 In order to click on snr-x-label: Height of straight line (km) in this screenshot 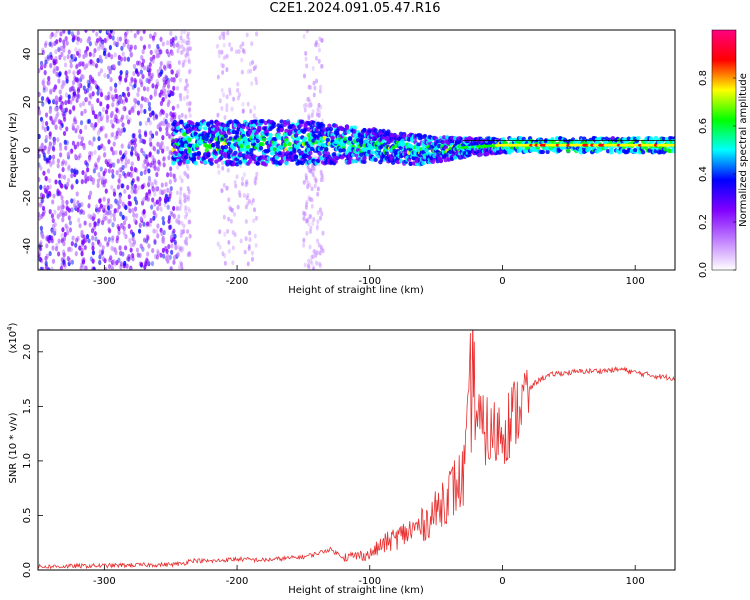, I will do `click(356, 590)`.